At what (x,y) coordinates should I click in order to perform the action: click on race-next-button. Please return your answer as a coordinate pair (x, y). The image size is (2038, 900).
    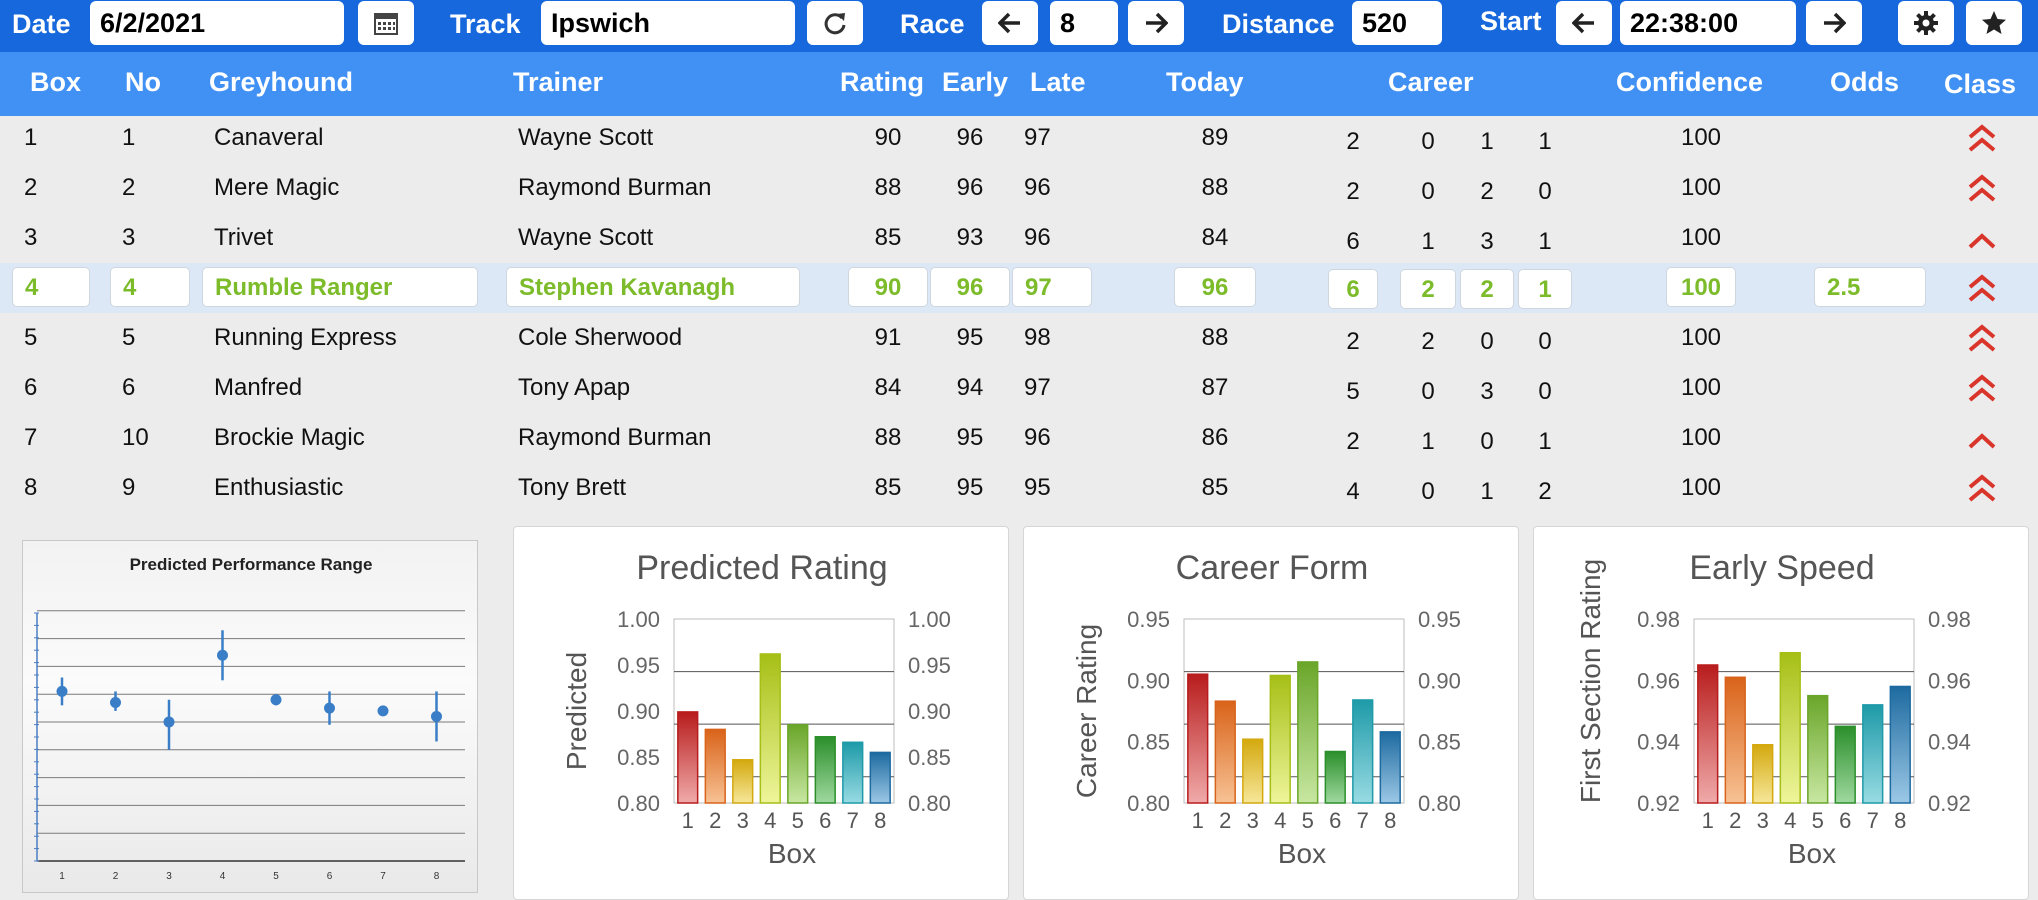
    Looking at the image, I should click on (1156, 23).